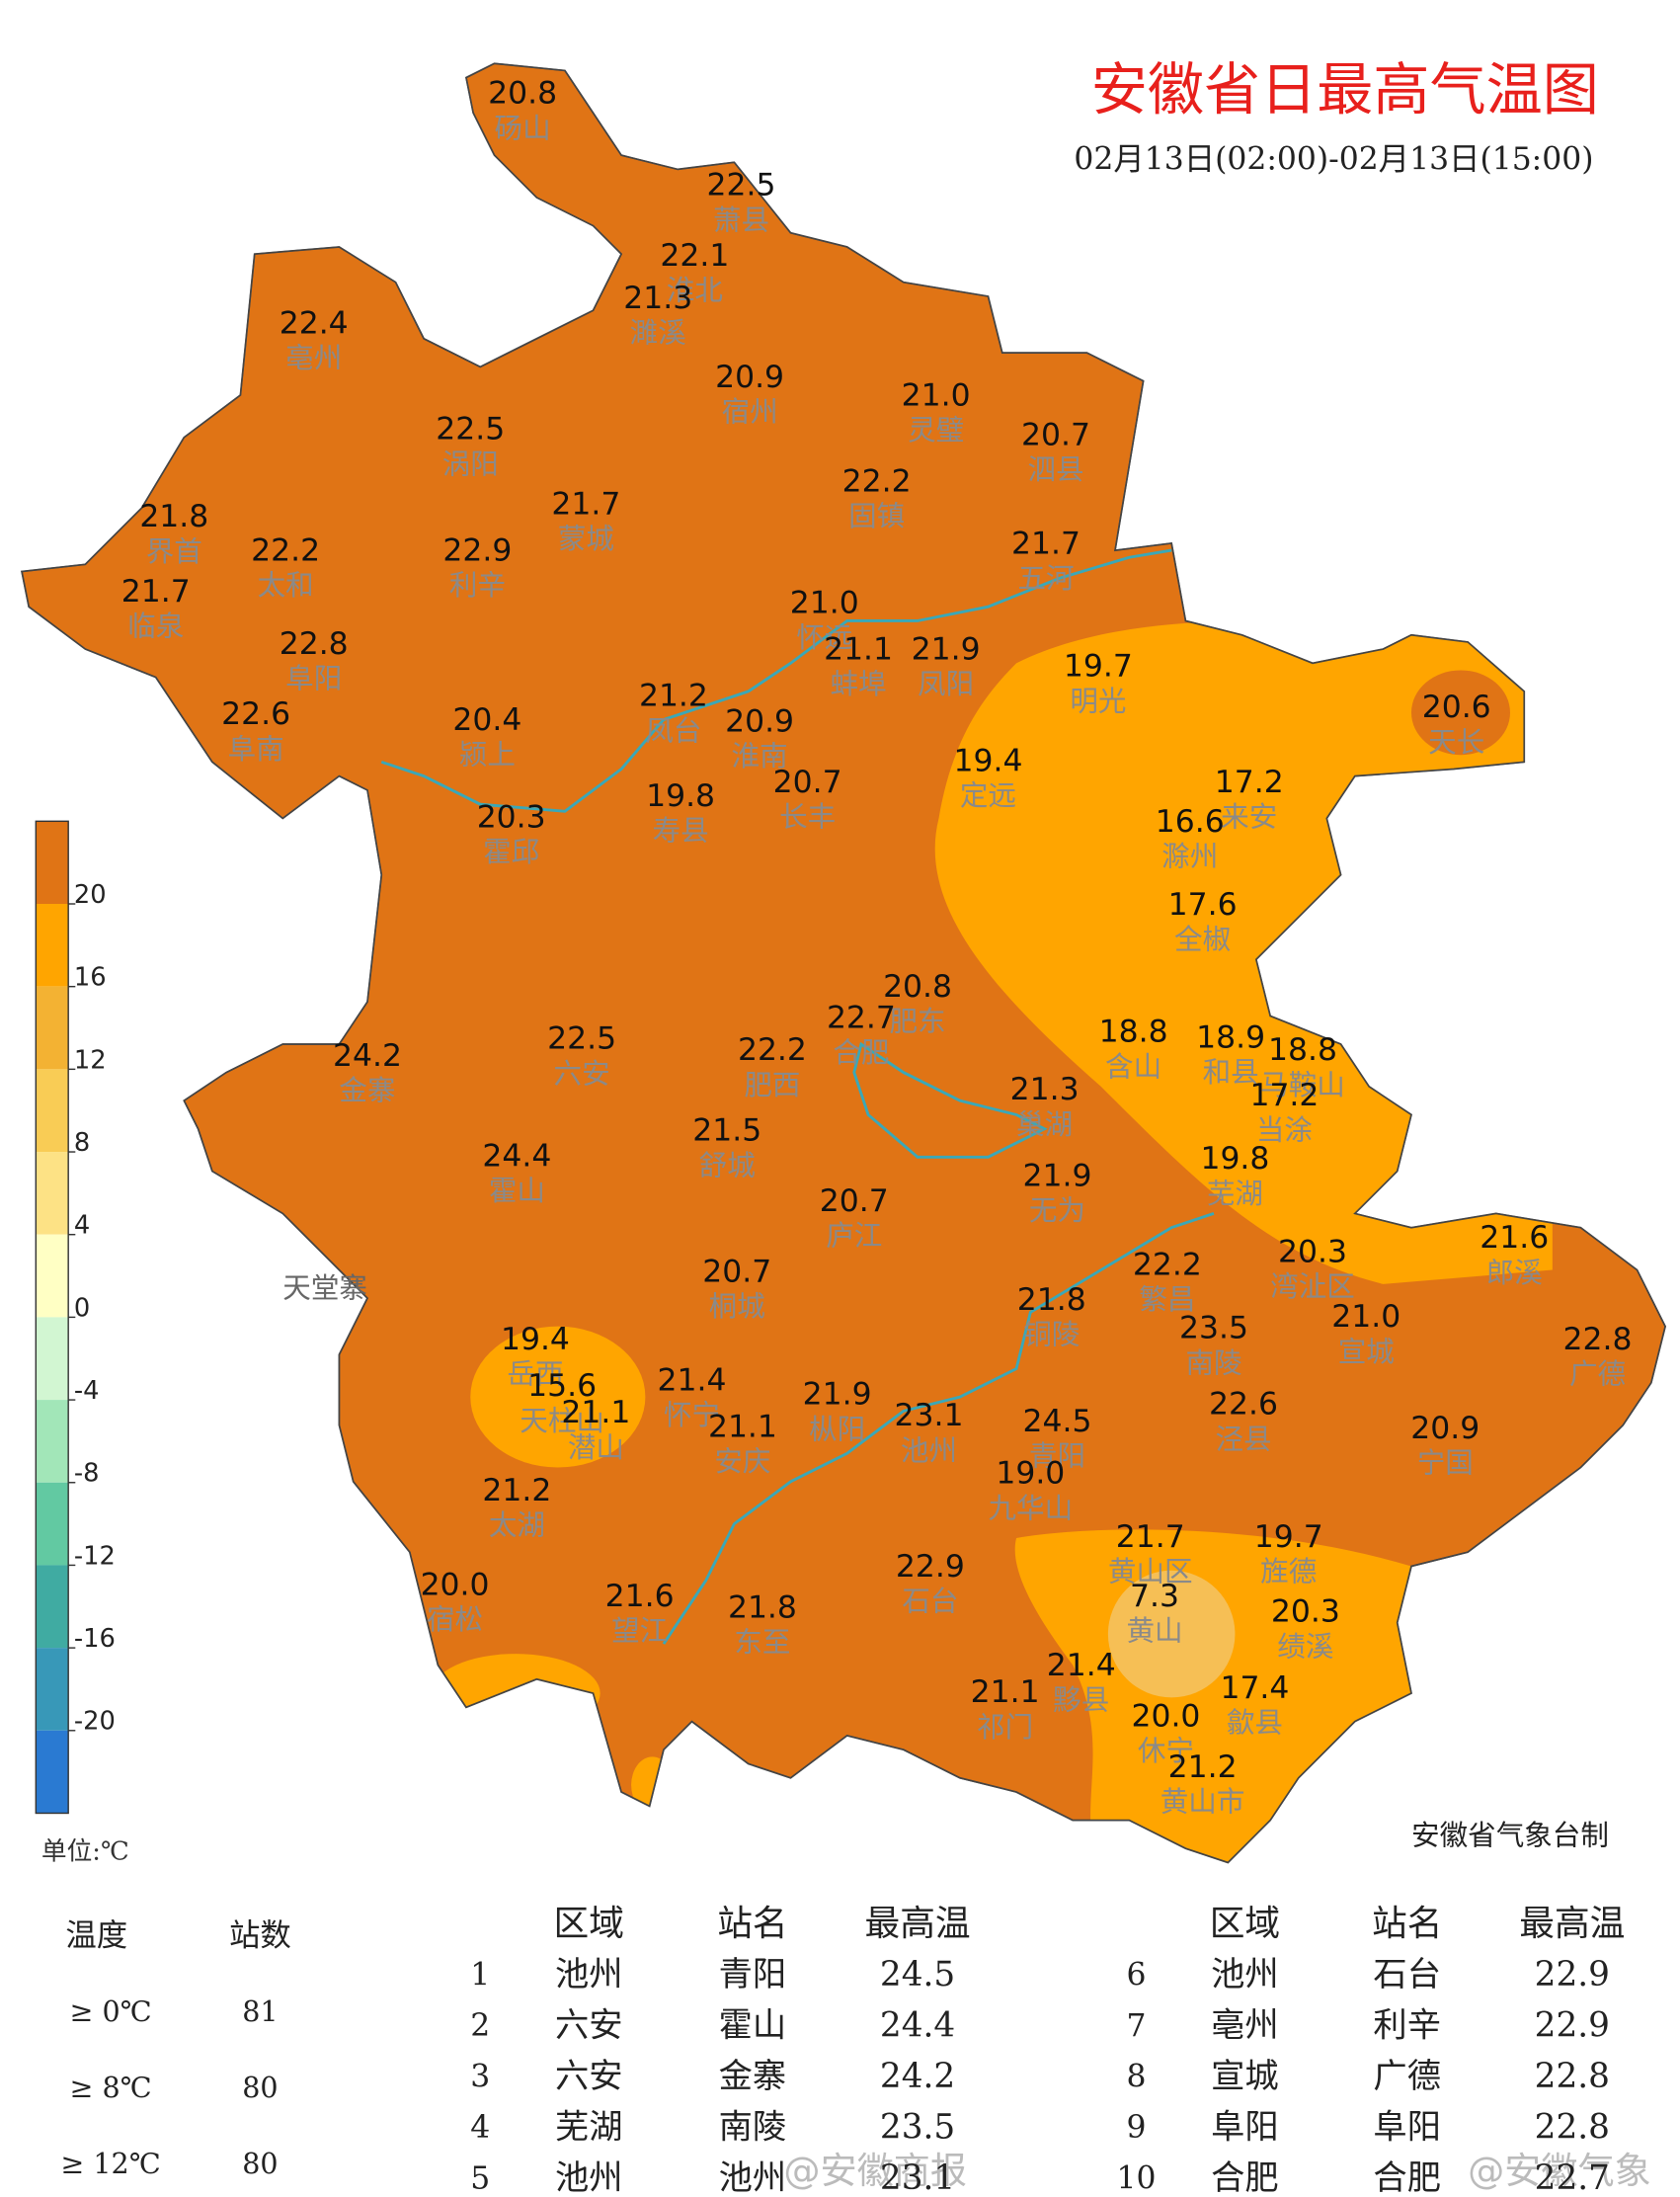 The height and width of the screenshot is (2197, 1680). I want to click on station-name: 休宁, so click(1166, 1750).